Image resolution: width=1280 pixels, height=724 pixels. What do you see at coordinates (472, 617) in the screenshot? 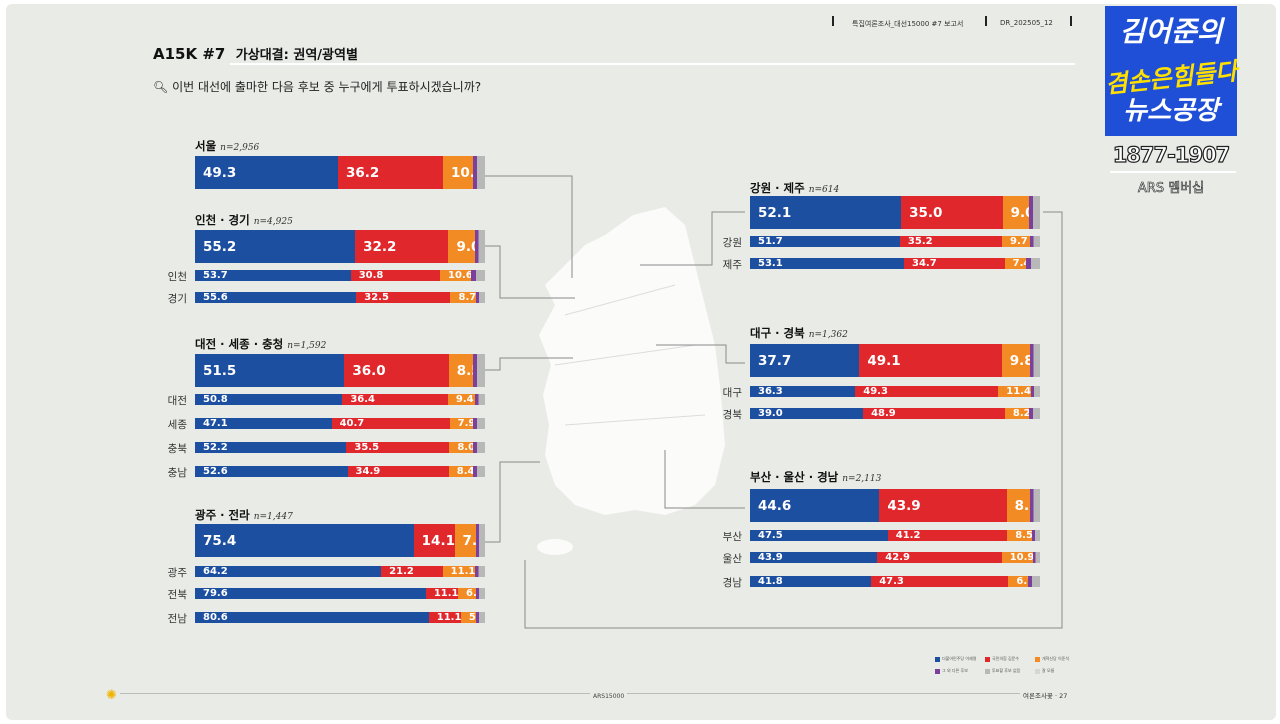
I see `bar-value-label: 5.3` at bounding box center [472, 617].